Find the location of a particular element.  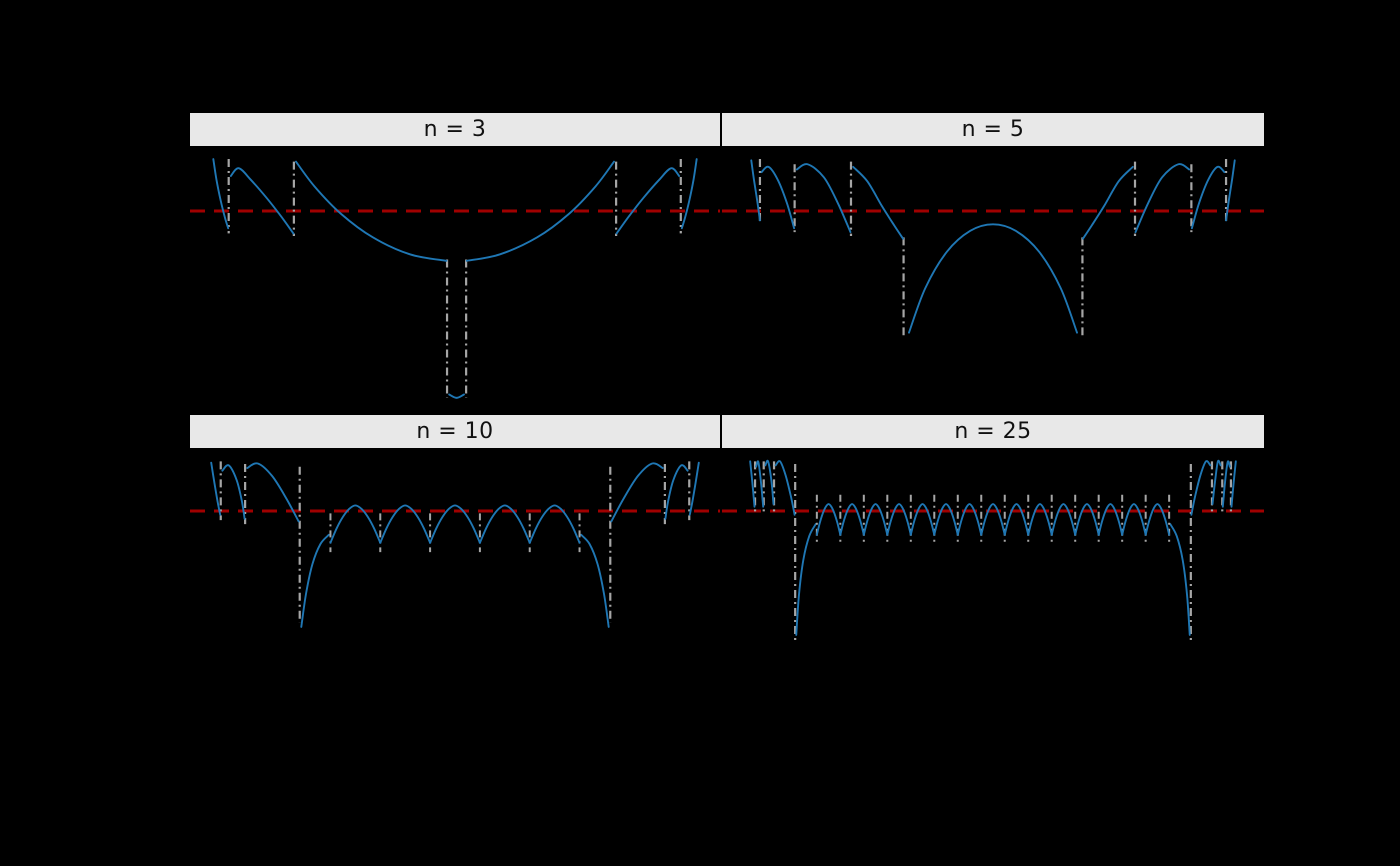

facet-panel-n3 is located at coordinates (455, 276).